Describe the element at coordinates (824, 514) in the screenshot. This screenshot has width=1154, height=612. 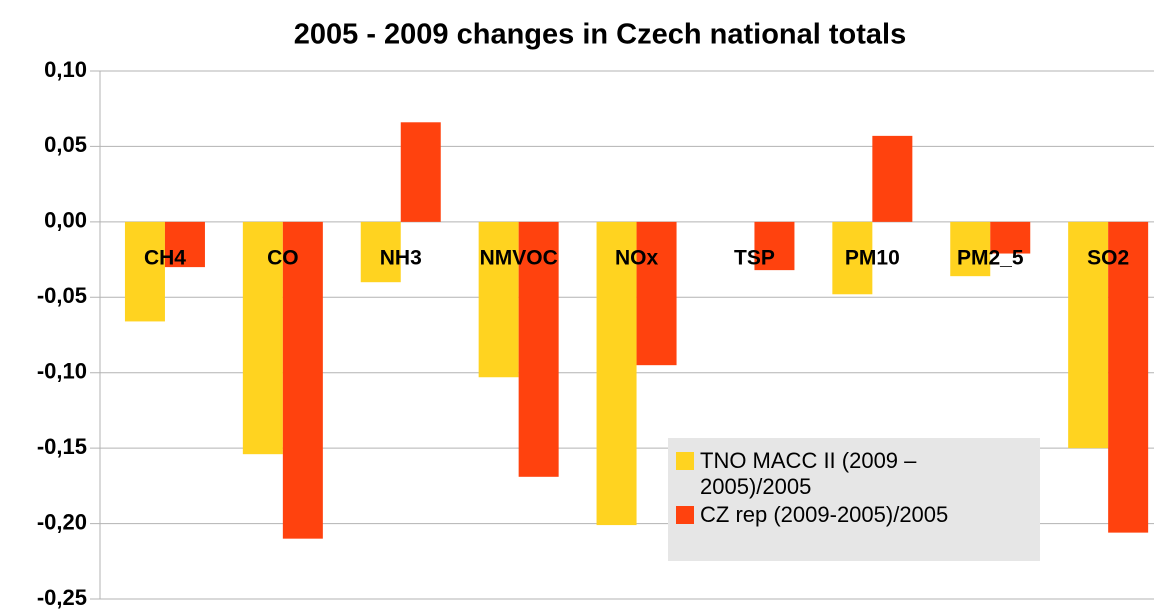
I see `legend-label: CZ rep (2009-2005)/2005` at that location.